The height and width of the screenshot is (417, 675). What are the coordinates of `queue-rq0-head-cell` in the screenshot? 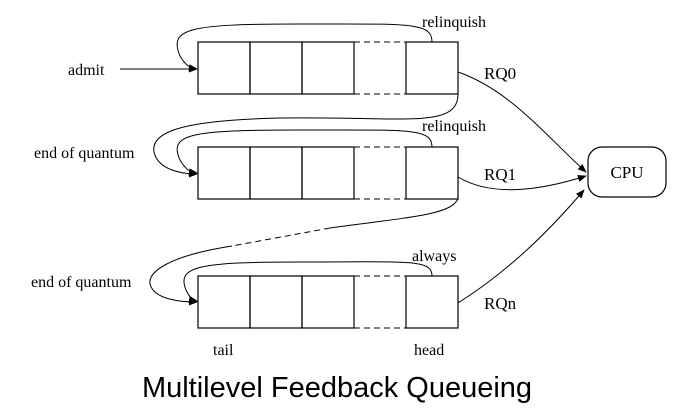 It's located at (432, 68).